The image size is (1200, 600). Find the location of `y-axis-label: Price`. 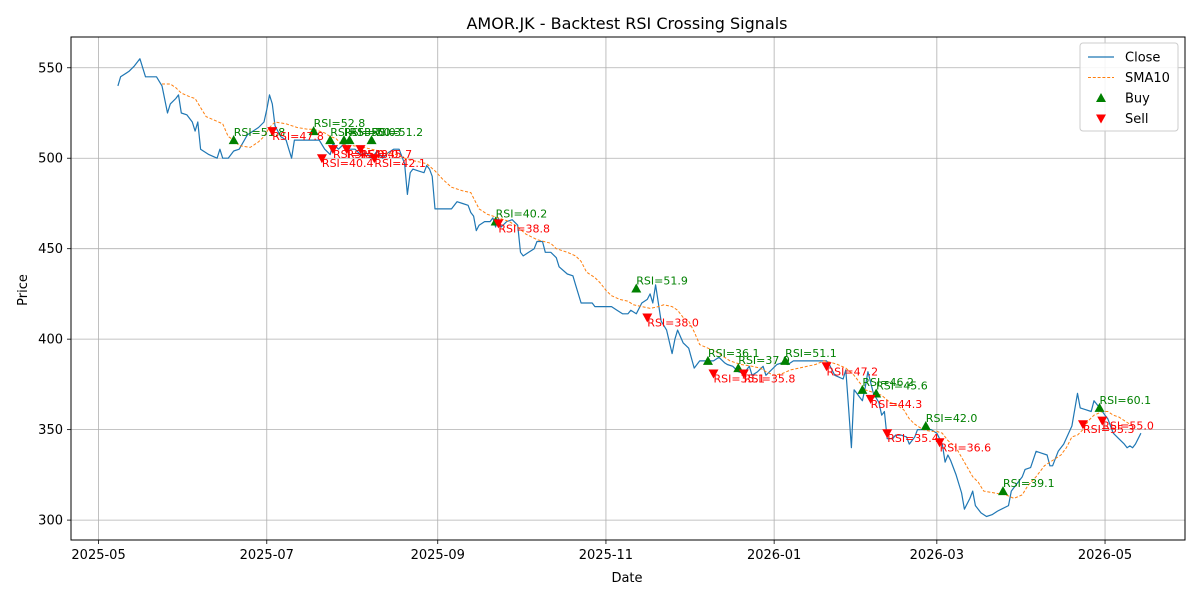

y-axis-label: Price is located at coordinates (23, 290).